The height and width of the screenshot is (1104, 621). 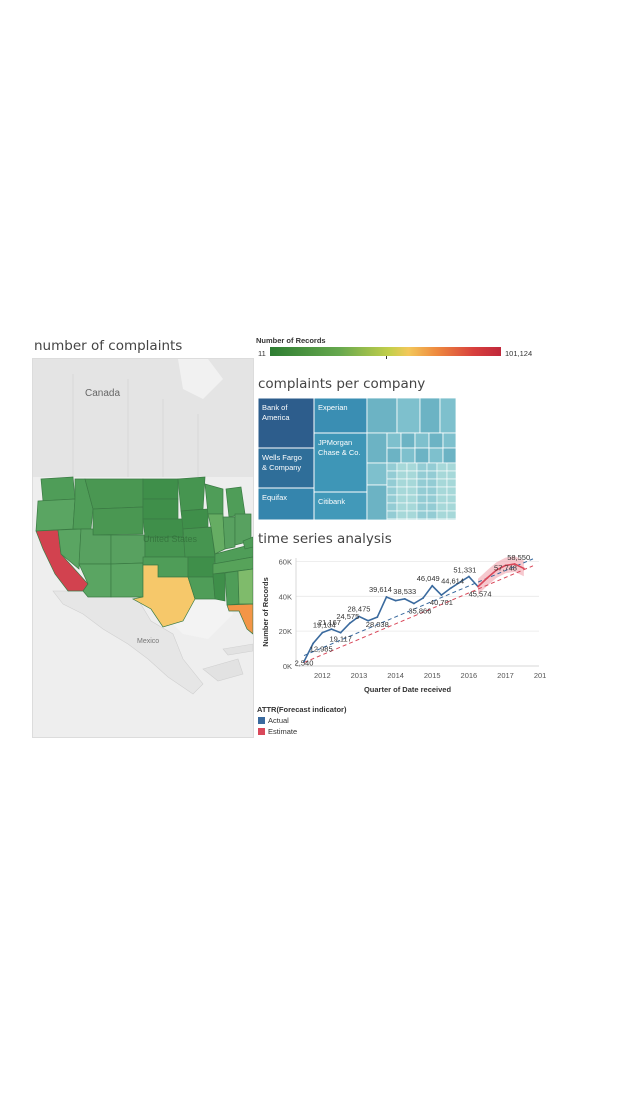 What do you see at coordinates (160, 489) in the screenshot?
I see `state-nd` at bounding box center [160, 489].